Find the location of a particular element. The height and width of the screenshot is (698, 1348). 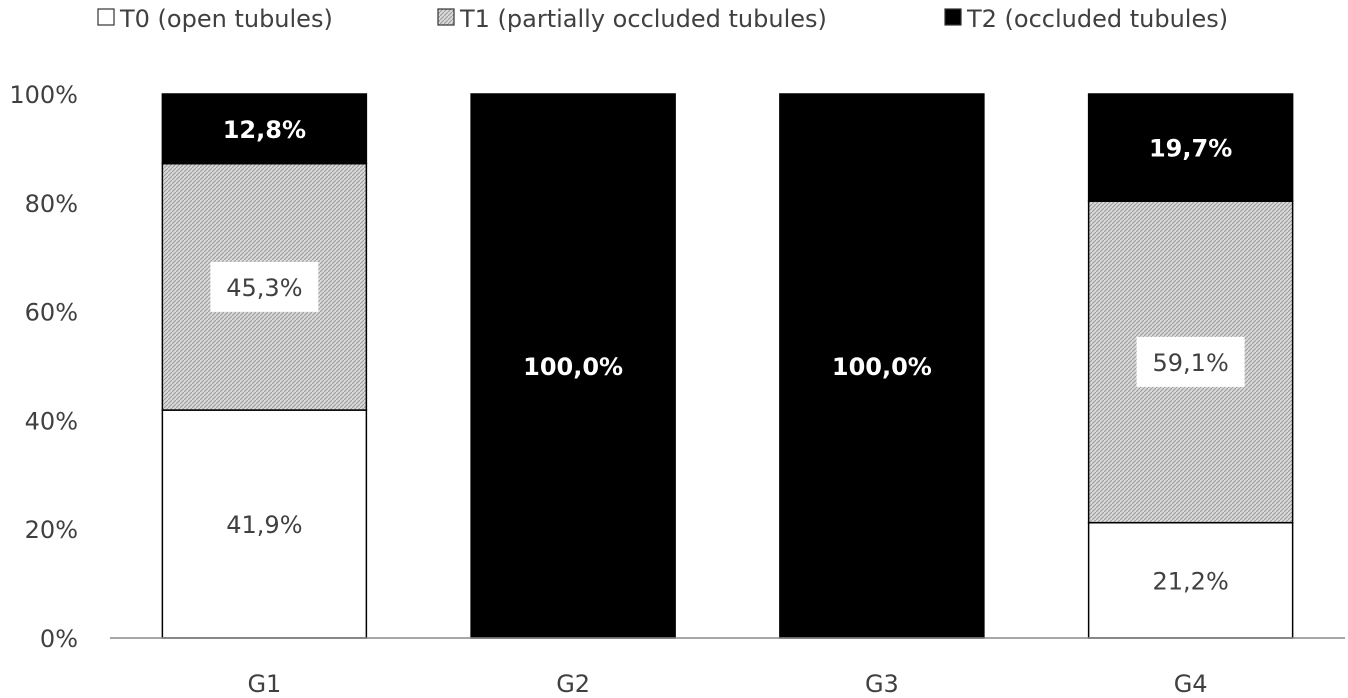

legend-label-t2: T2 (occluded tubules) is located at coordinates (1097, 19).